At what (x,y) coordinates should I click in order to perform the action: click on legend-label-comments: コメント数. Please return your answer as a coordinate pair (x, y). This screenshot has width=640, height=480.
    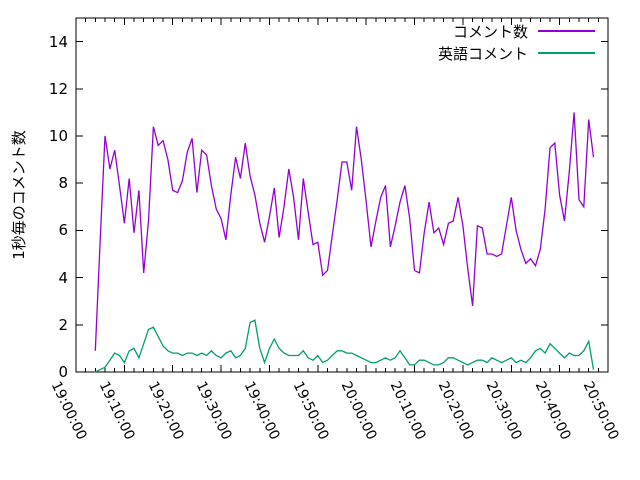
    Looking at the image, I should click on (490, 31).